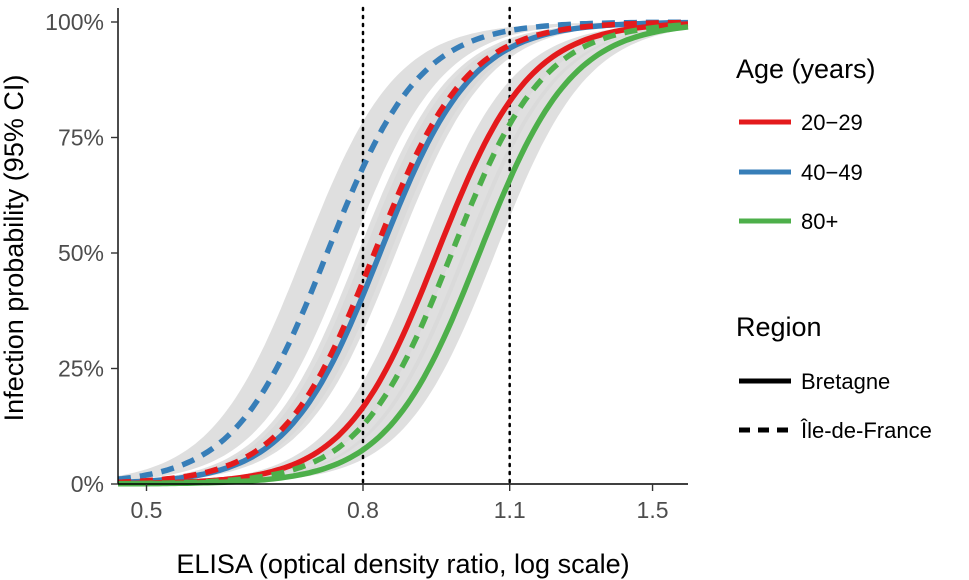 The height and width of the screenshot is (580, 969). What do you see at coordinates (400, 503) in the screenshot?
I see `x-axis-ticks: 0.5 0.8 1.1 1.5` at bounding box center [400, 503].